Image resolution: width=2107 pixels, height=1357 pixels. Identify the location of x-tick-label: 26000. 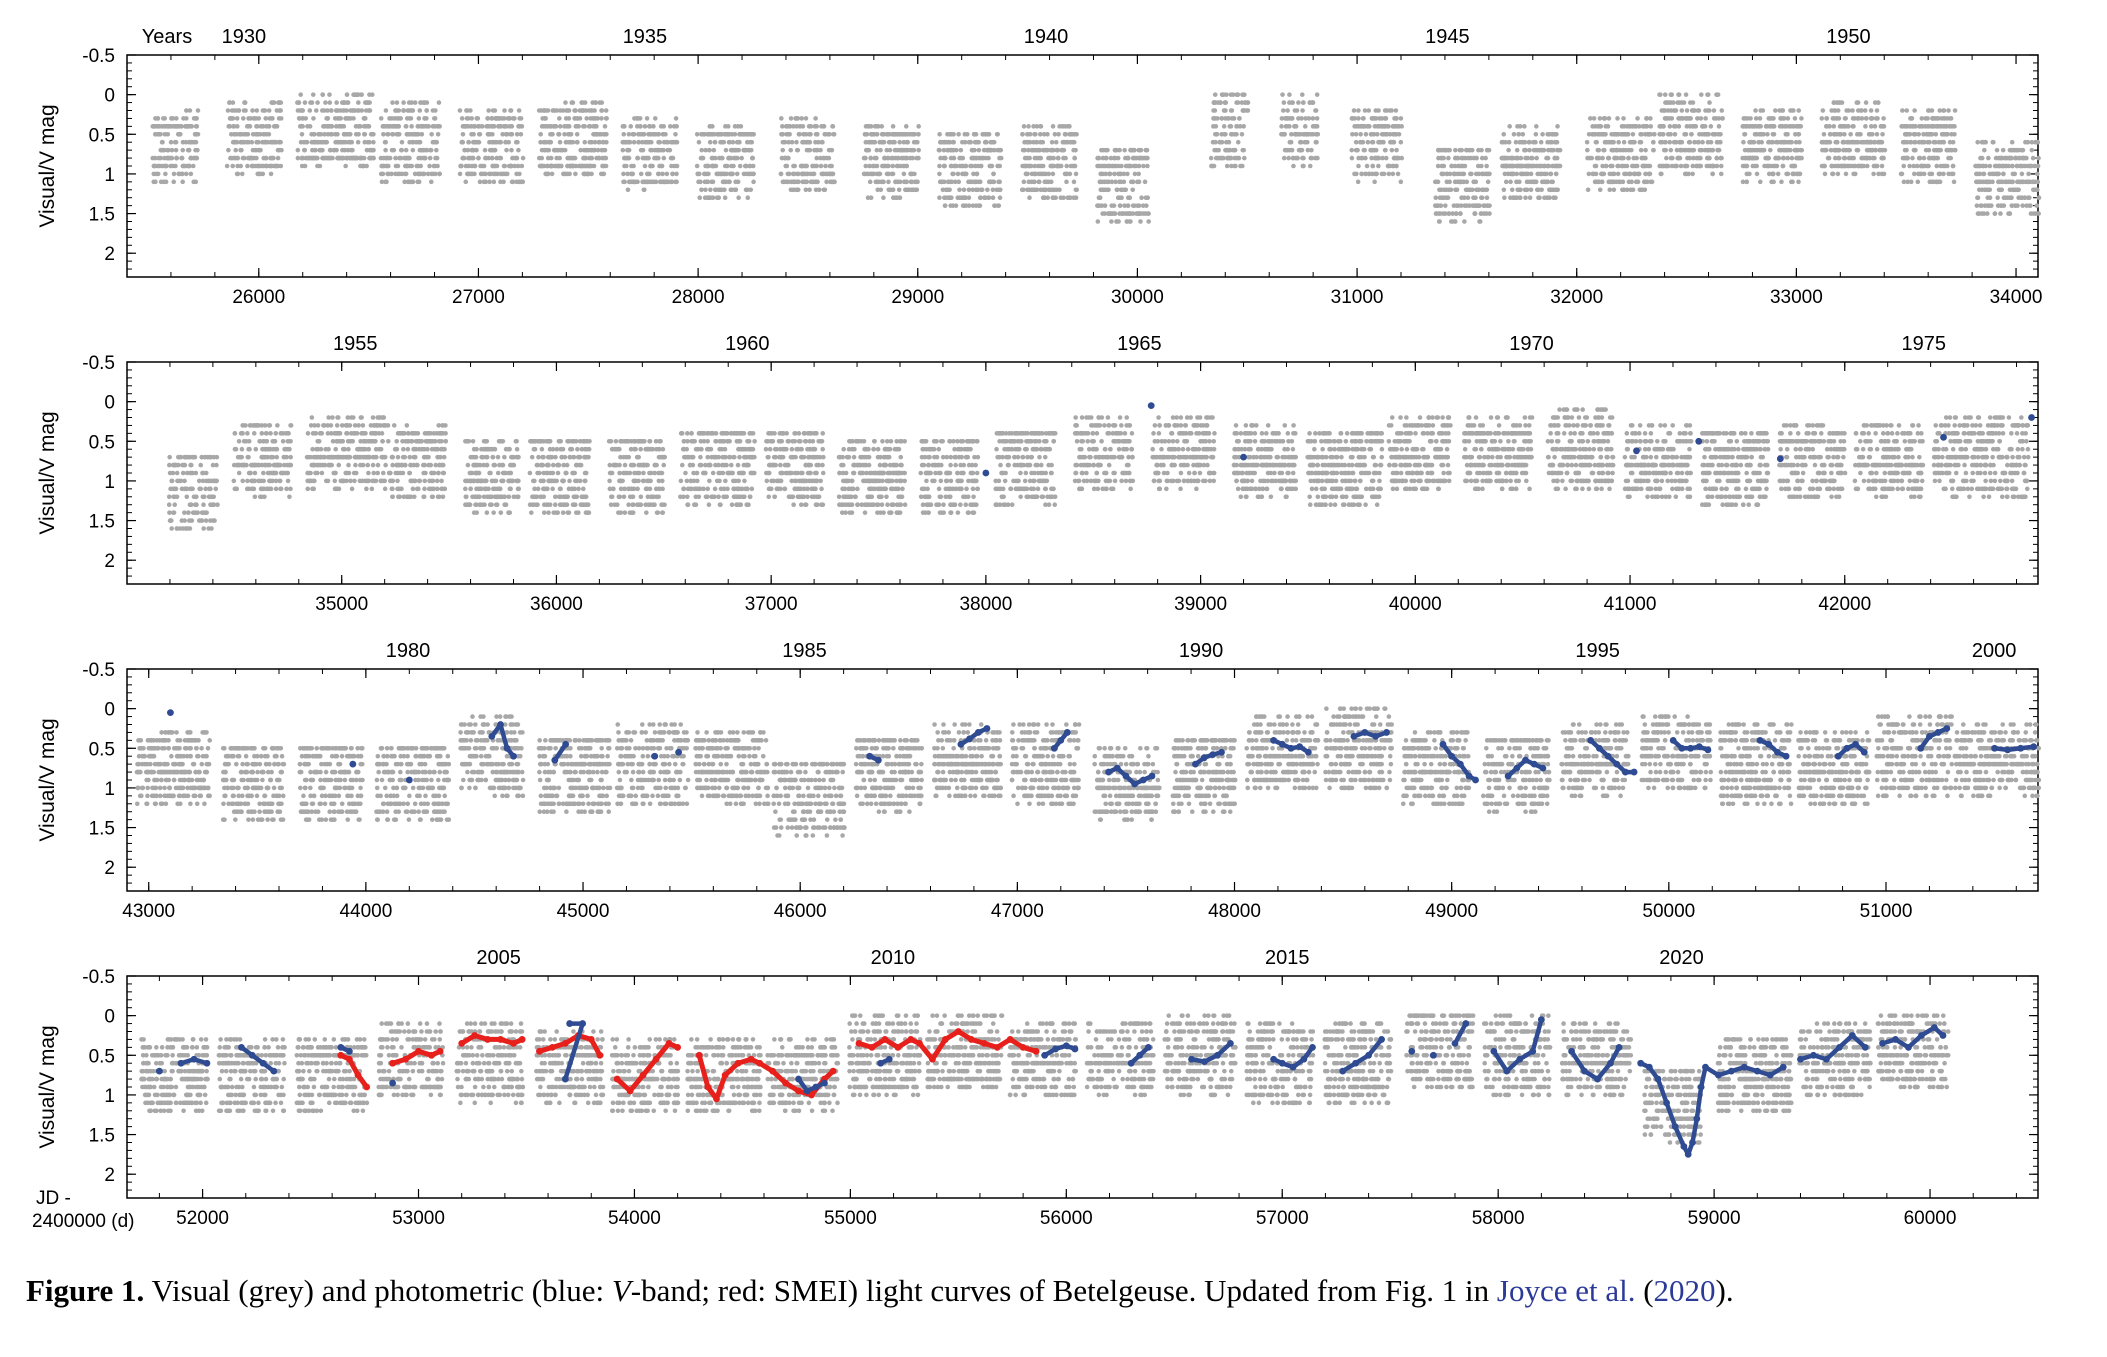
(258, 297).